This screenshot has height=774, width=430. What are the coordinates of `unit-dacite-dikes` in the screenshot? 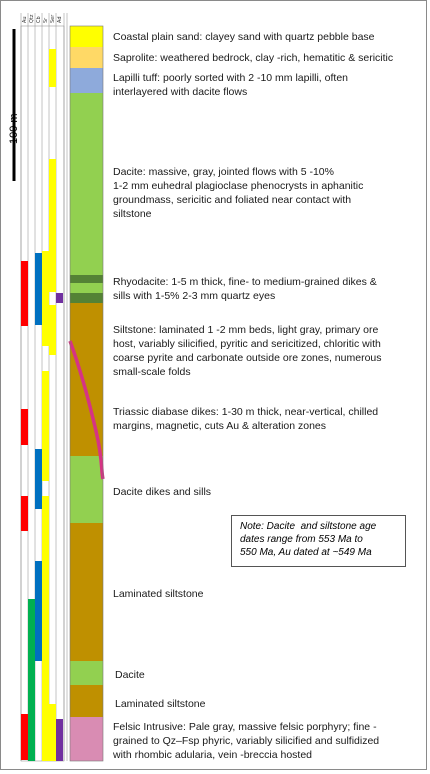 It's located at (86, 489).